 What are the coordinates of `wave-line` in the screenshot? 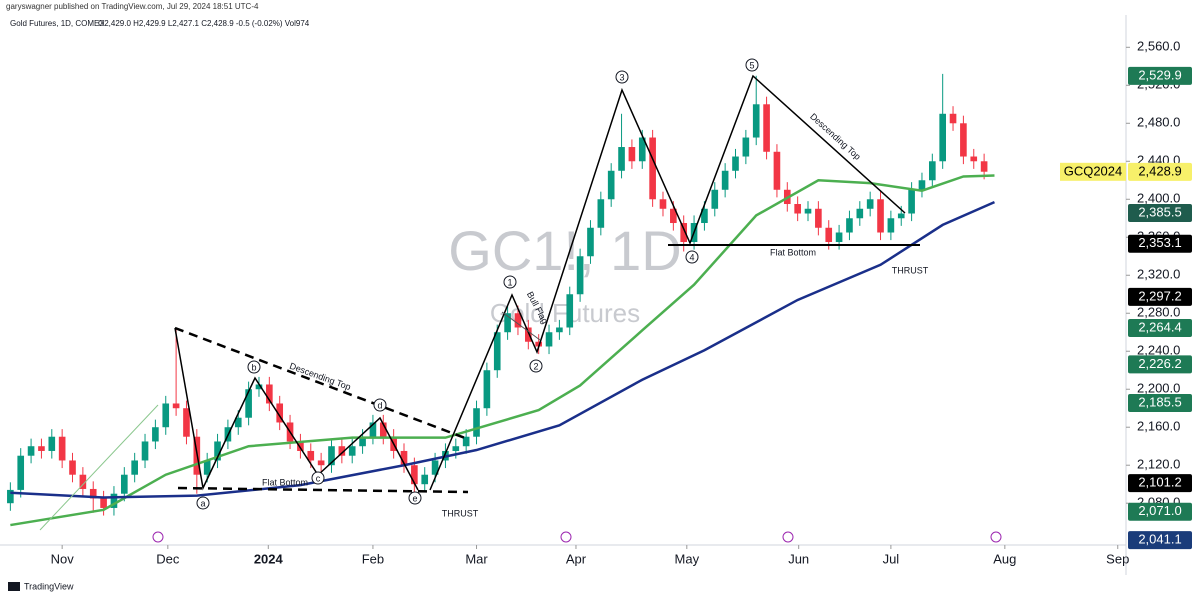 It's located at (296, 409).